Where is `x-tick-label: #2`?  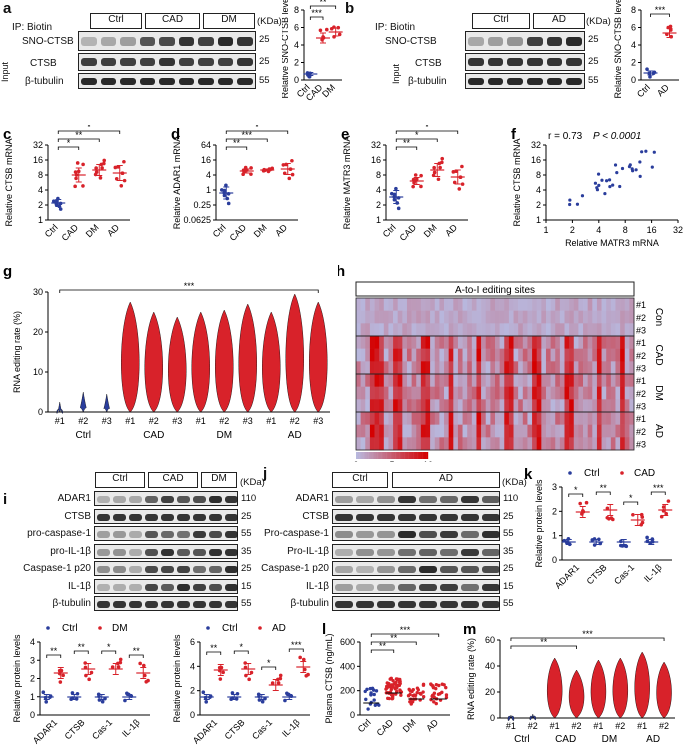 x-tick-label: #2 is located at coordinates (664, 726).